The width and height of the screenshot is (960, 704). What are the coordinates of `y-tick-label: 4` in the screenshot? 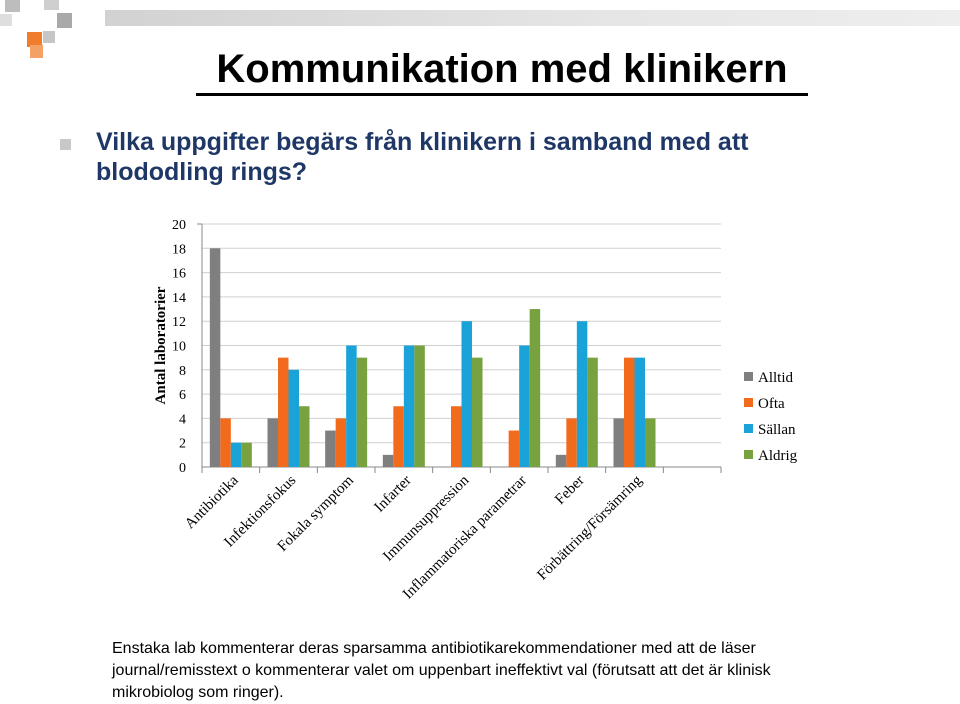 It's located at (182, 419).